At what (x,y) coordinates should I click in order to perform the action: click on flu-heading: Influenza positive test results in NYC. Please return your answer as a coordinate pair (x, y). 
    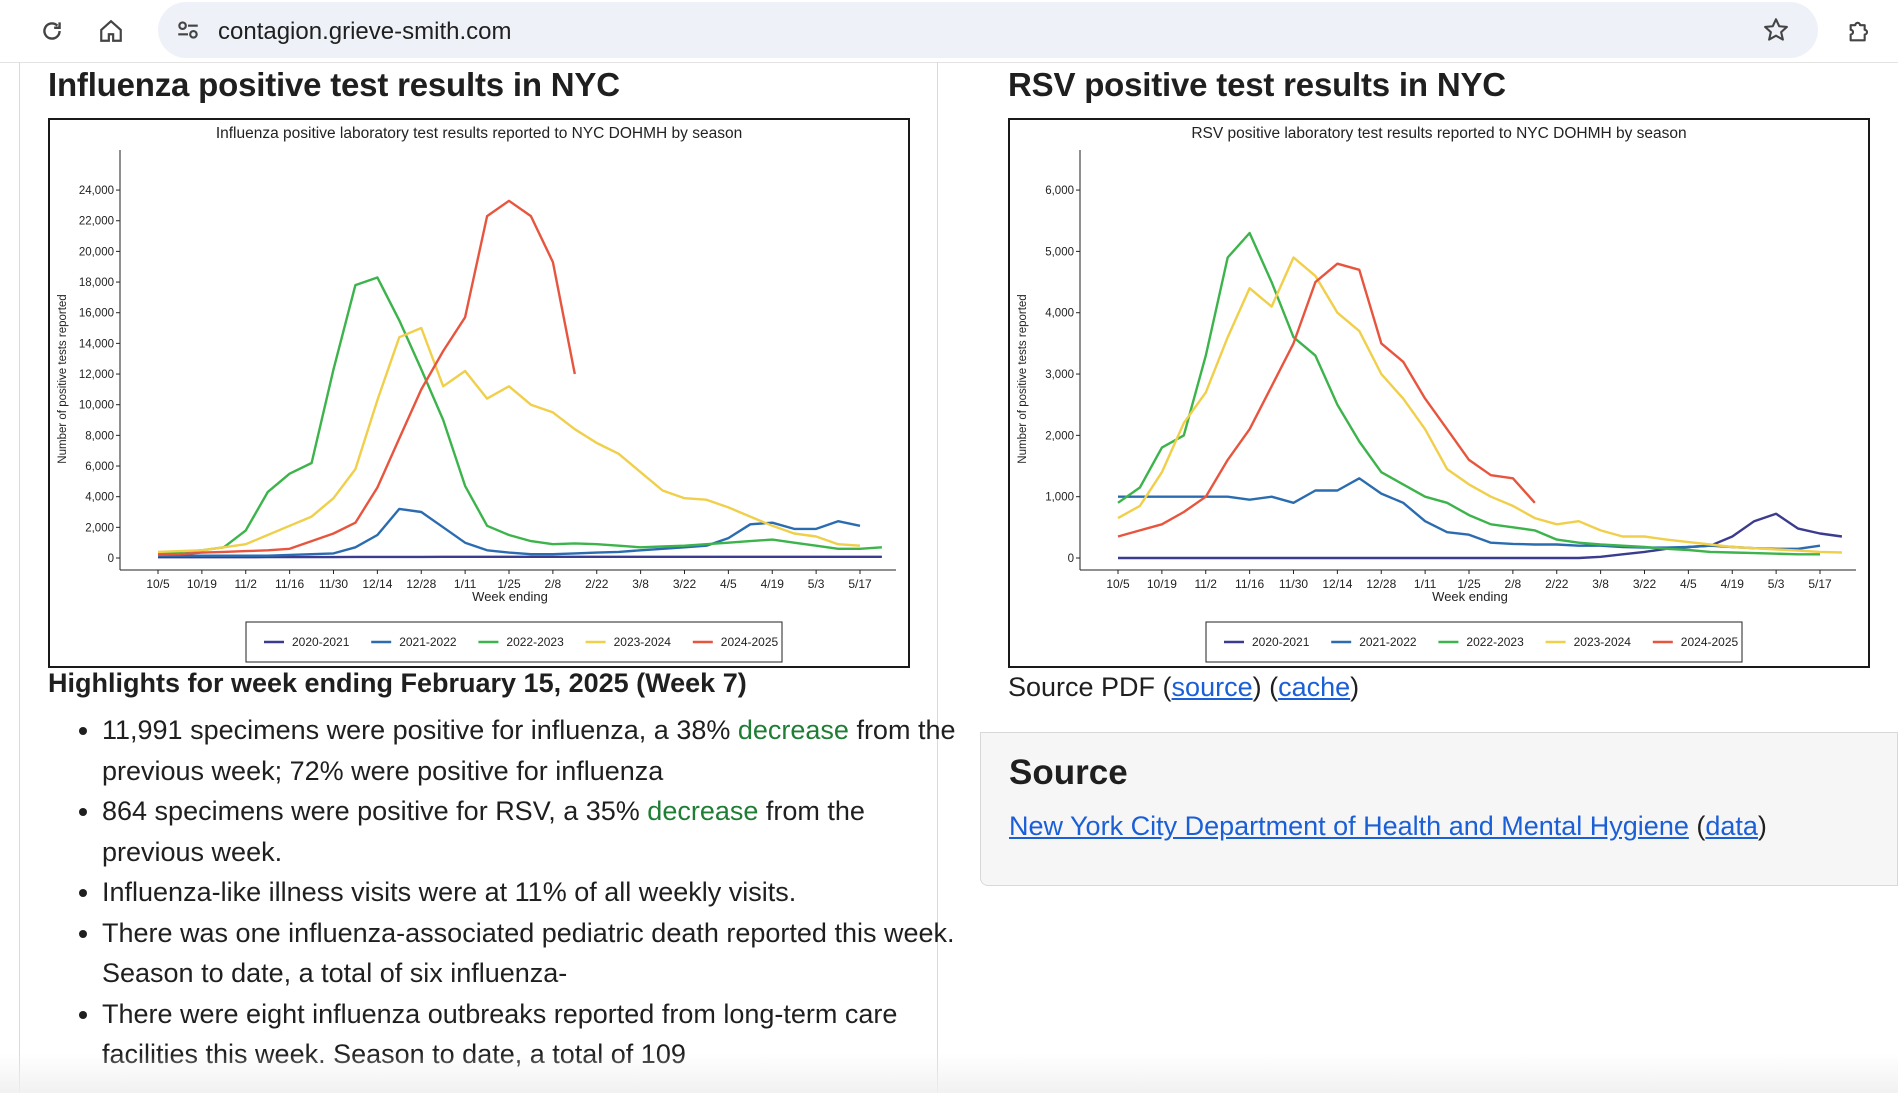
    Looking at the image, I should click on (334, 84).